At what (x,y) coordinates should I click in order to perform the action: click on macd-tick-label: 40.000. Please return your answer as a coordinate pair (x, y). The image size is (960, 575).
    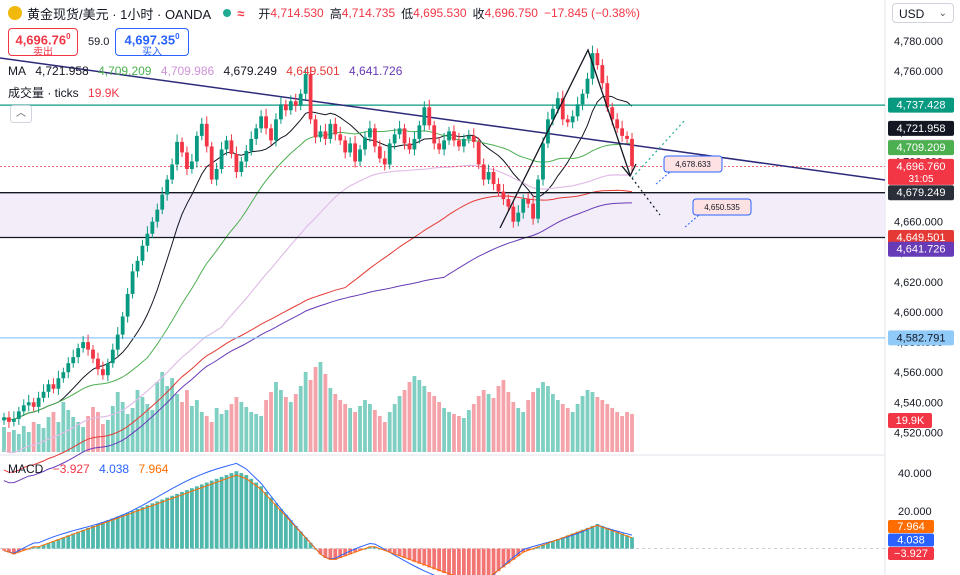
    Looking at the image, I should click on (915, 474).